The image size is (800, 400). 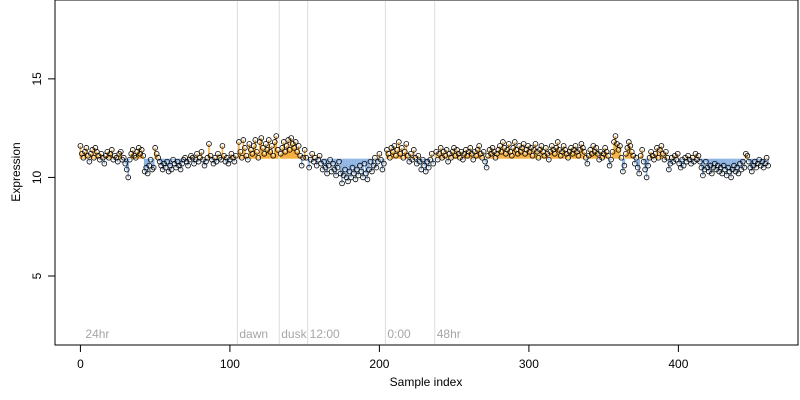 I want to click on y-tick-label-0: 5, so click(x=37, y=275).